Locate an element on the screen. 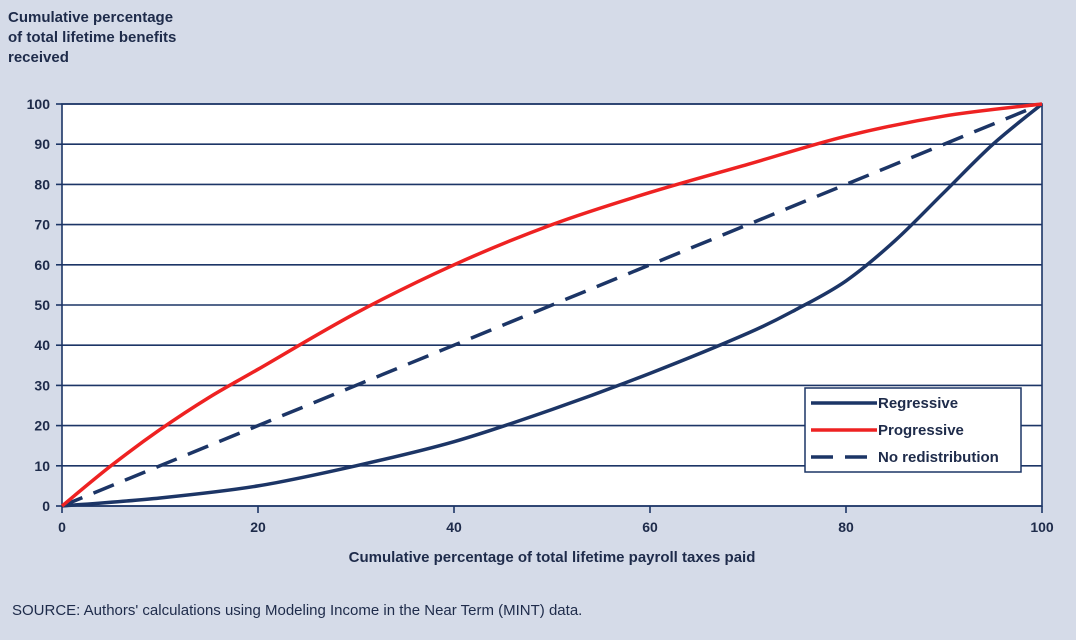 This screenshot has width=1076, height=640. legend: Regressive Progressive No redistribution is located at coordinates (913, 430).